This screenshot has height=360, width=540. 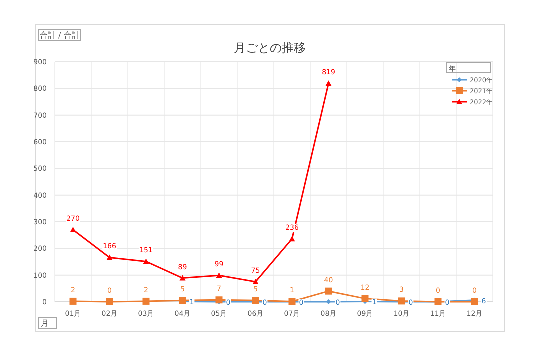 What do you see at coordinates (270, 48) in the screenshot?
I see `chart-title: 月ごとの推移` at bounding box center [270, 48].